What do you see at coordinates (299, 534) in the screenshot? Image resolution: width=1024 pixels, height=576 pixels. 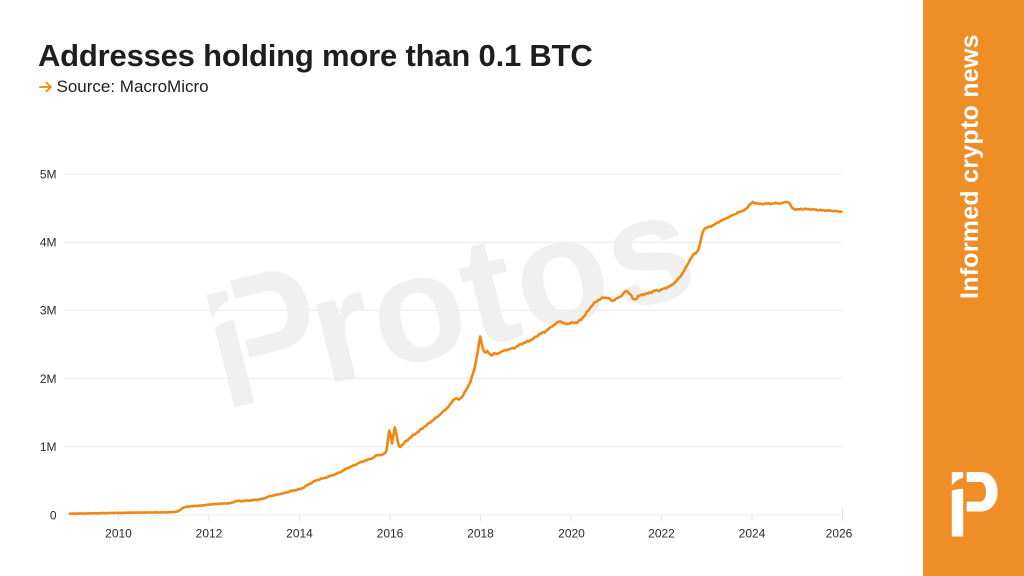 I see `svg-text: 2014` at bounding box center [299, 534].